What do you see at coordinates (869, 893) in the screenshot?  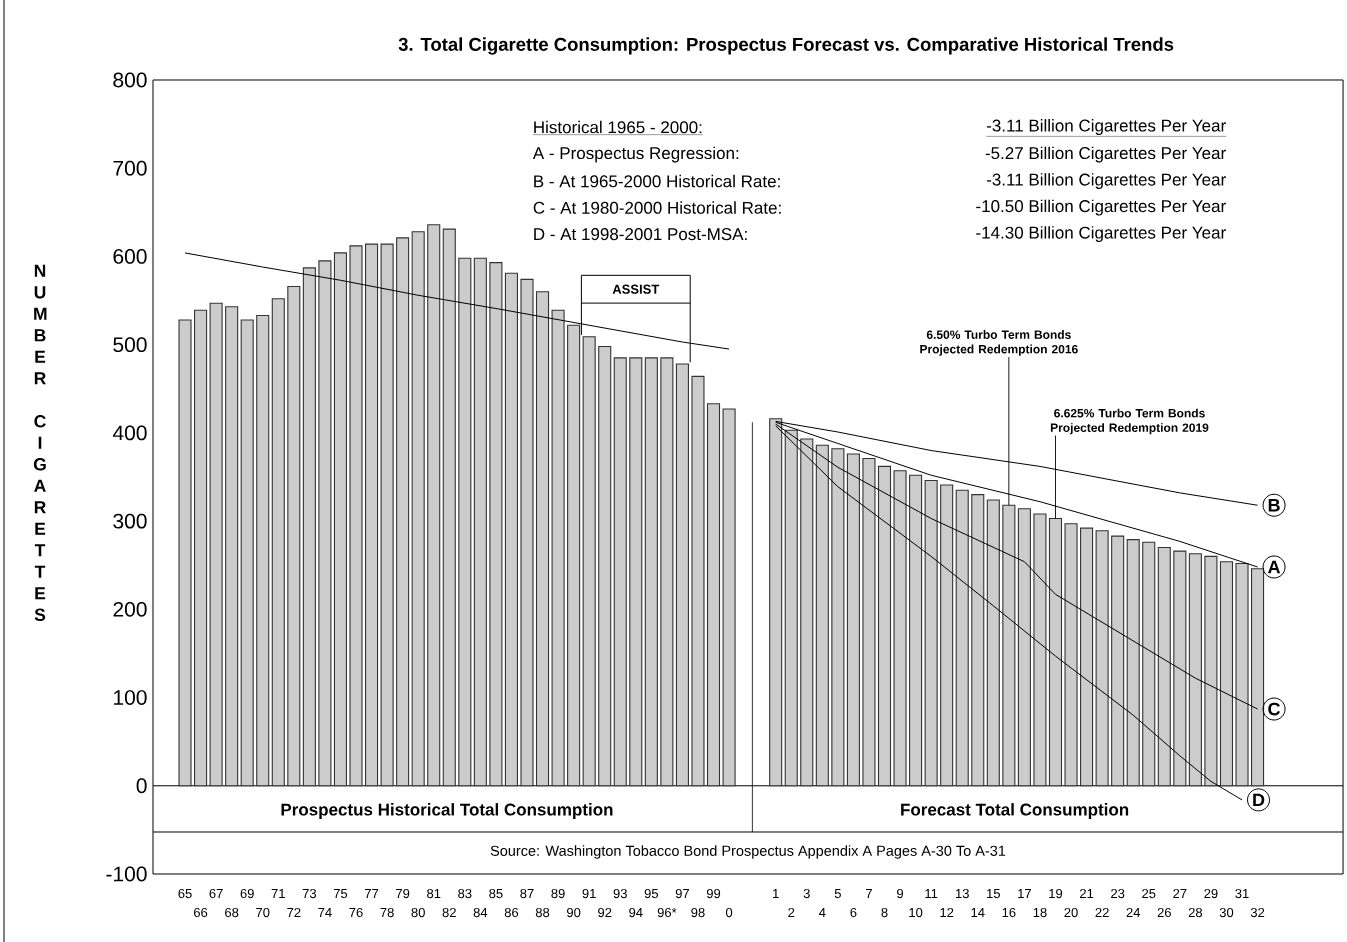 I see `x-tick-label: 7` at bounding box center [869, 893].